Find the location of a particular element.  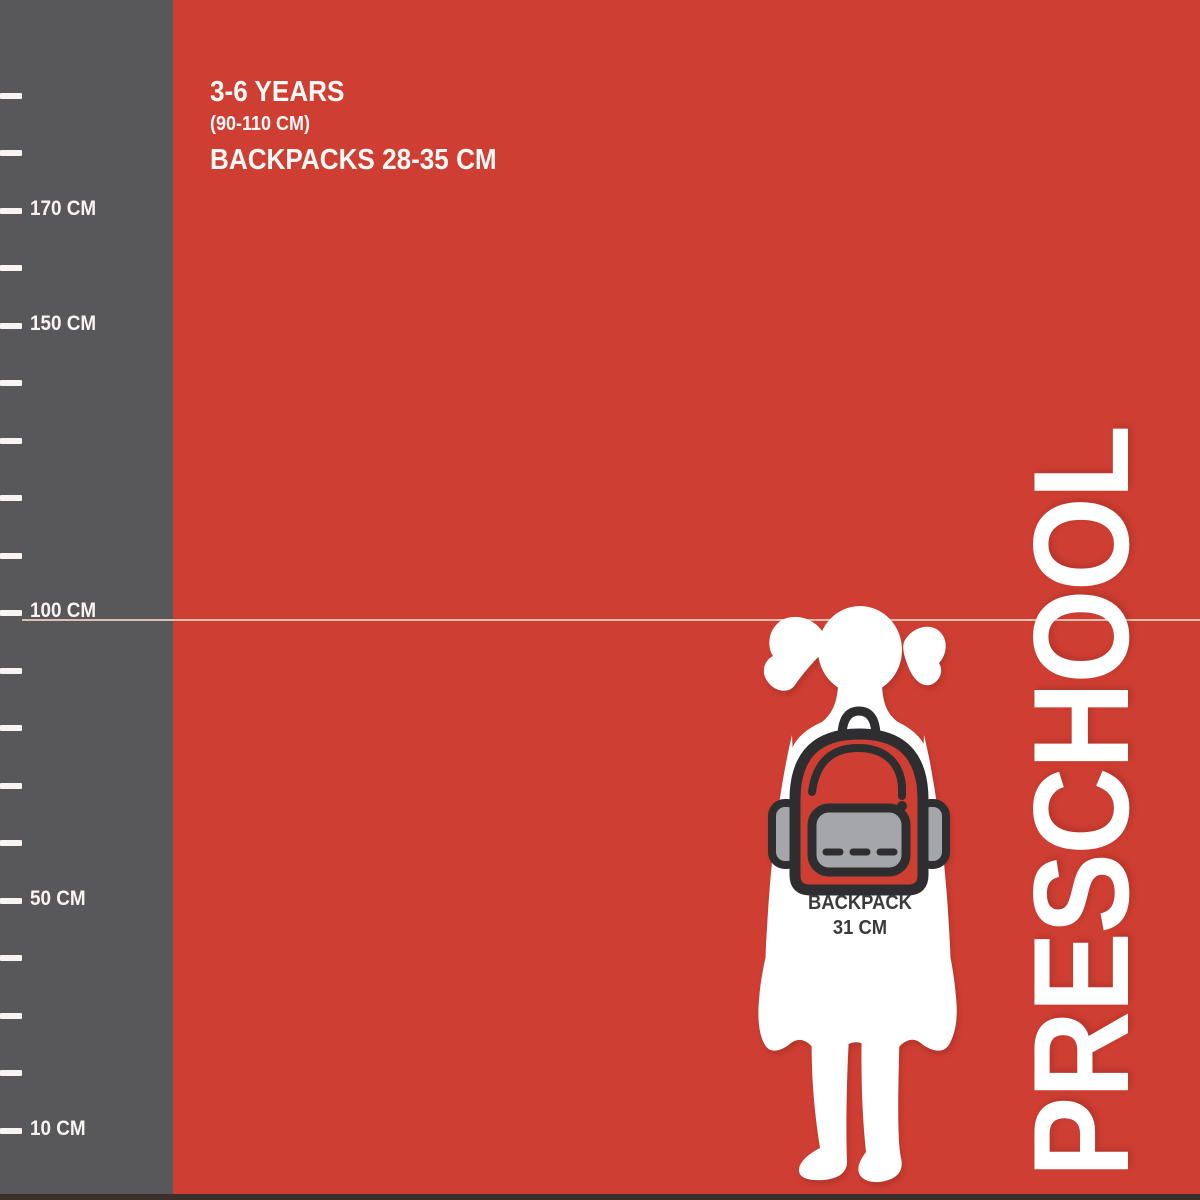

ruler-tick-label-170cm: 170 CM is located at coordinates (63, 208).